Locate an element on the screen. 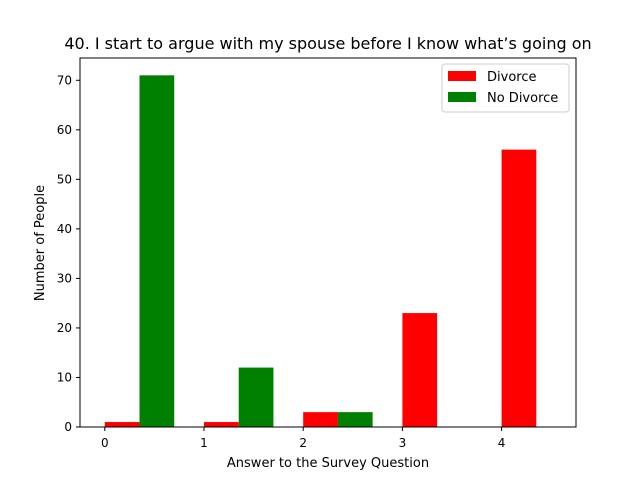 Image resolution: width=640 pixels, height=484 pixels. legend-label: Divorce is located at coordinates (511, 77).